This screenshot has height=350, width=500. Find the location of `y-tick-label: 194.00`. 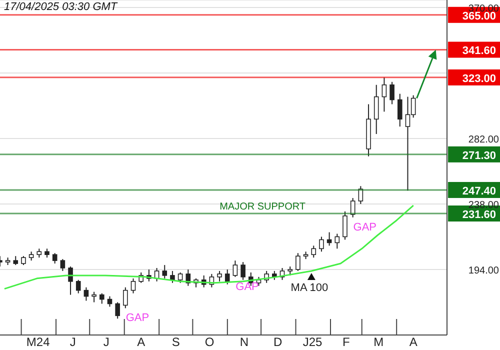

y-tick-label: 194.00 is located at coordinates (484, 270).